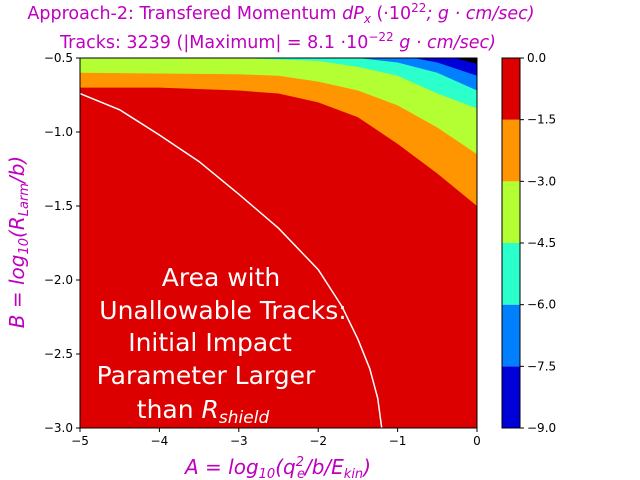  What do you see at coordinates (480, 14) in the screenshot?
I see `title1-rest: ; g · cm/sec)` at bounding box center [480, 14].